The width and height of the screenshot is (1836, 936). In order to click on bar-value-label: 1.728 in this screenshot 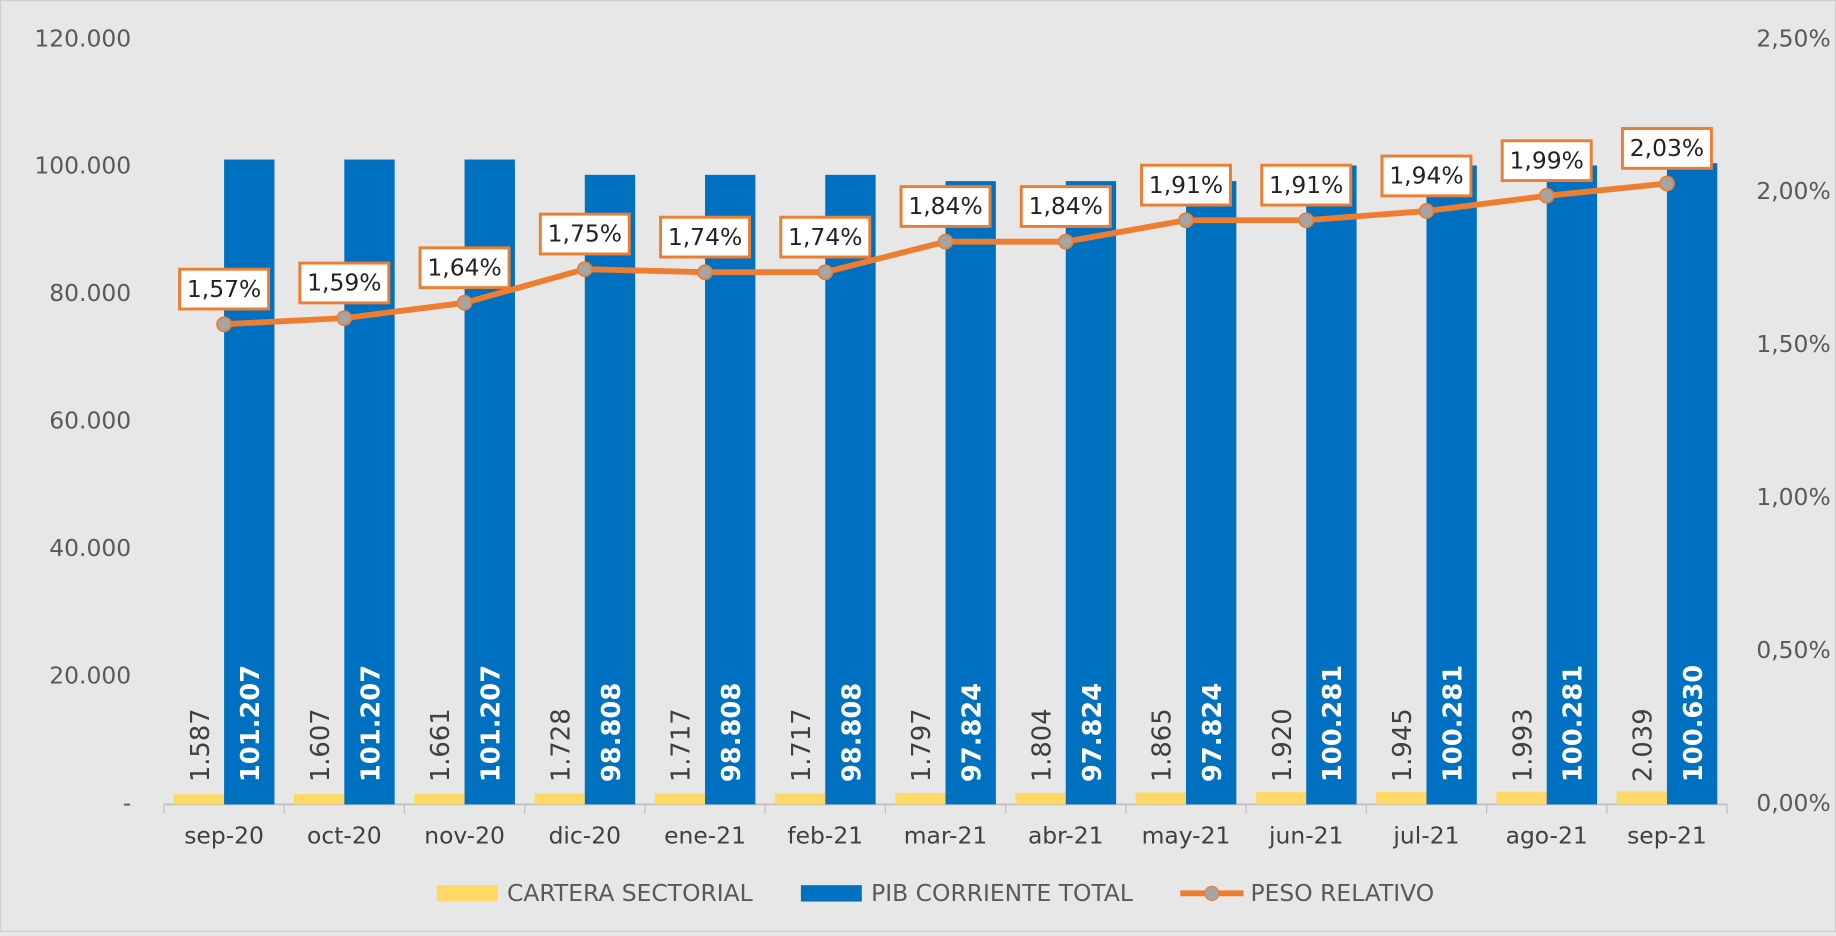, I will do `click(561, 745)`.